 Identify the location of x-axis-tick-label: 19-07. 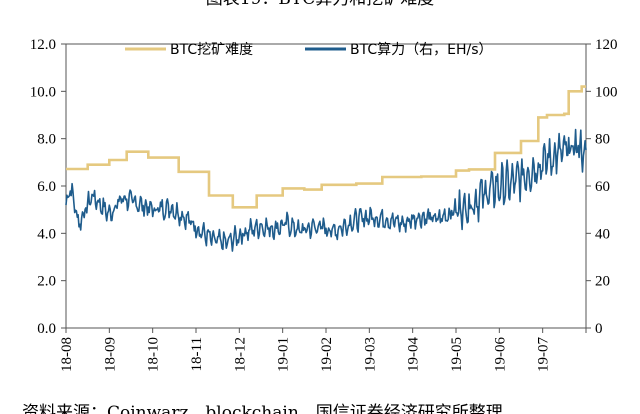
(544, 354).